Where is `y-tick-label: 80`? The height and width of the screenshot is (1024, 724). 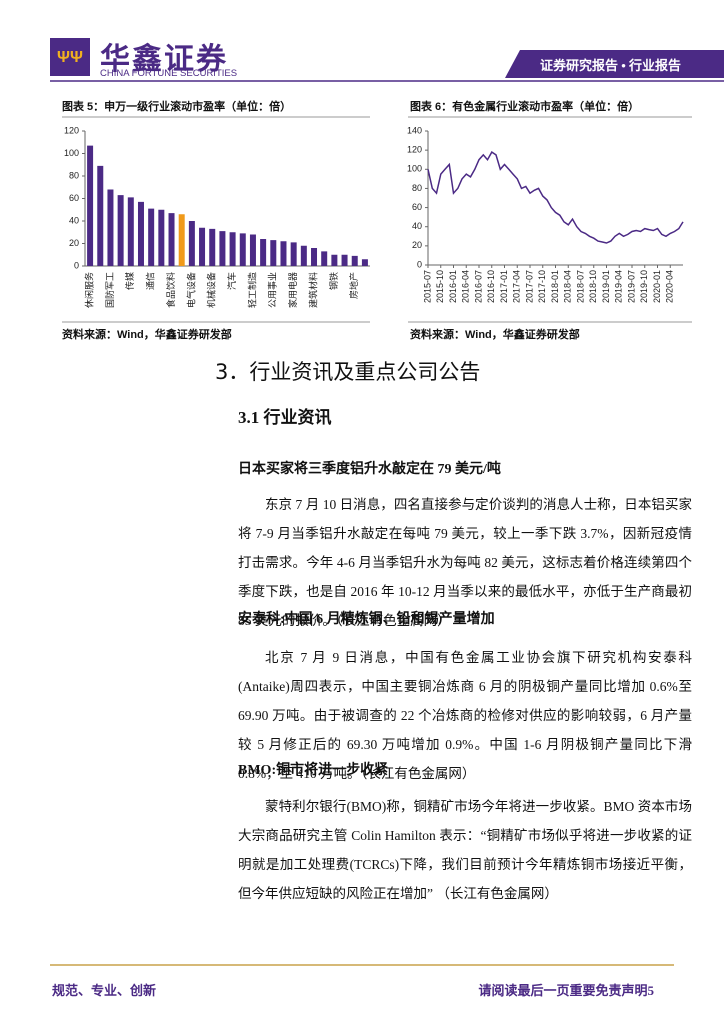
y-tick-label: 80 is located at coordinates (417, 188).